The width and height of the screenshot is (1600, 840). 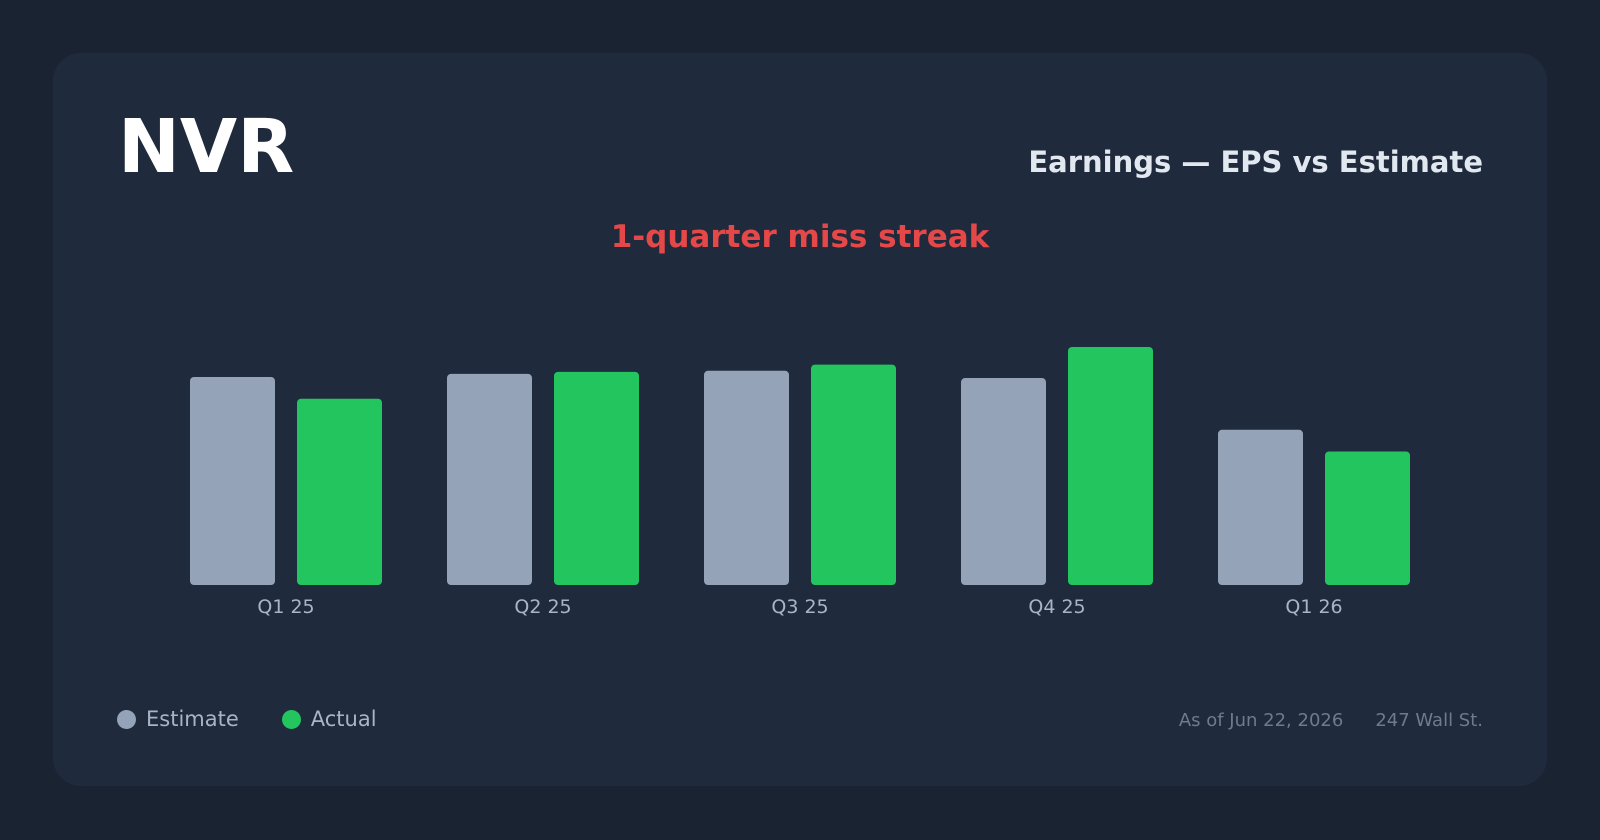 I want to click on x-tick-label-q1-26: Q1 26, so click(x=1313, y=607).